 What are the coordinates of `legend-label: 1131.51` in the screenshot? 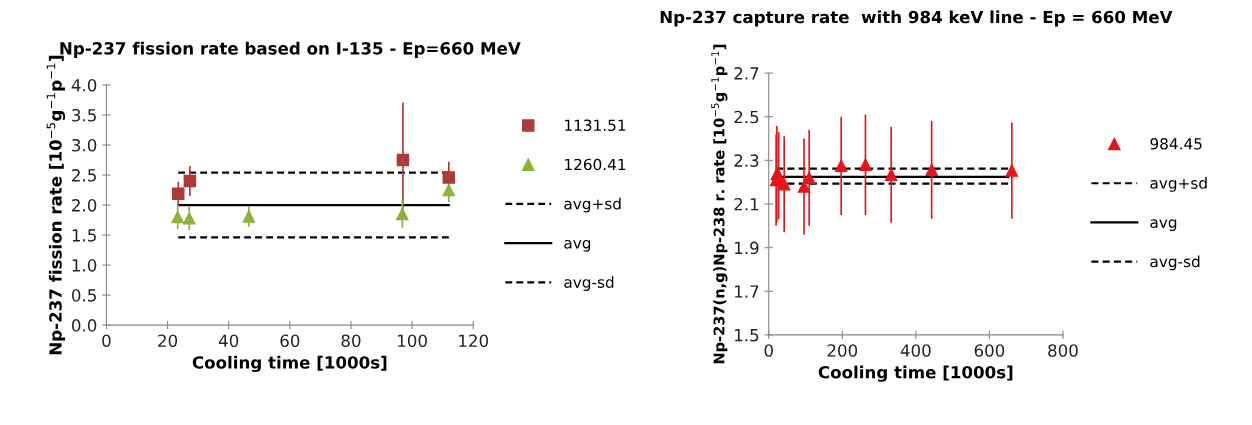 It's located at (595, 125).